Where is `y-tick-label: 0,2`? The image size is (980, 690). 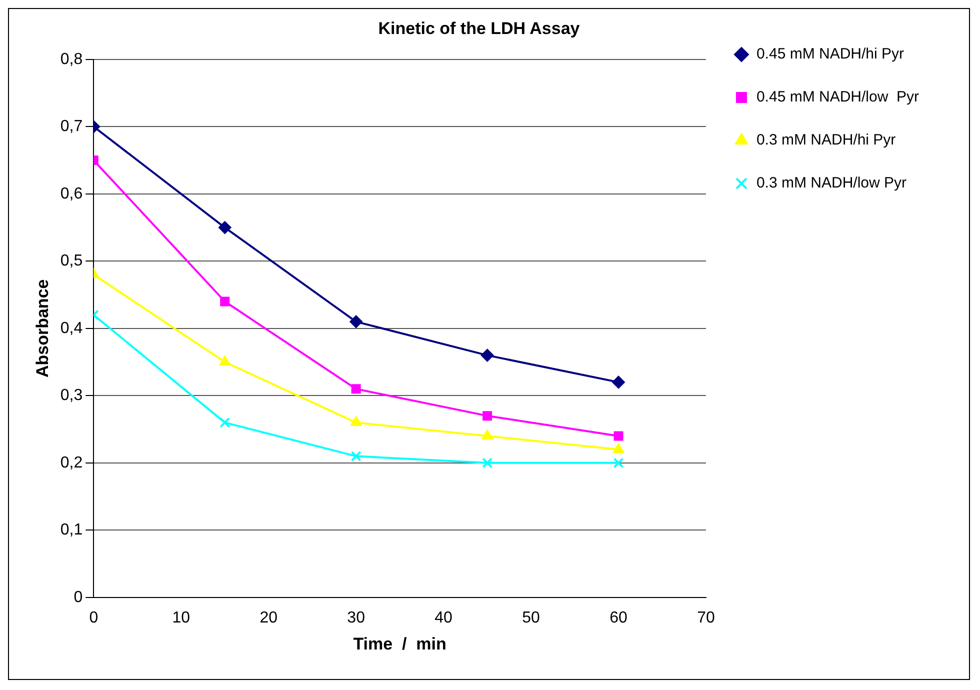 y-tick-label: 0,2 is located at coordinates (71, 463).